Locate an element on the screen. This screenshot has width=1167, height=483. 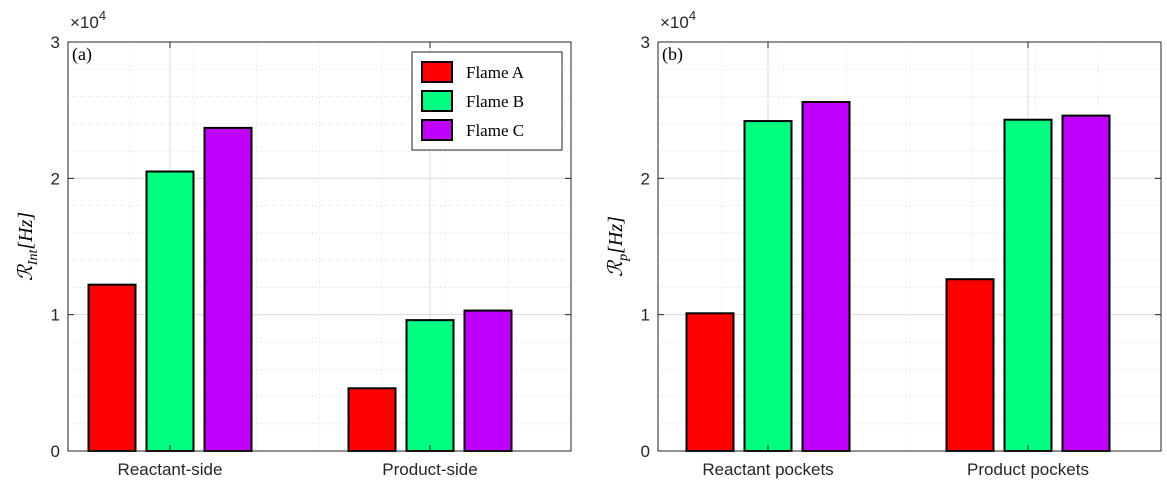
category-label: Product-side is located at coordinates (429, 469).